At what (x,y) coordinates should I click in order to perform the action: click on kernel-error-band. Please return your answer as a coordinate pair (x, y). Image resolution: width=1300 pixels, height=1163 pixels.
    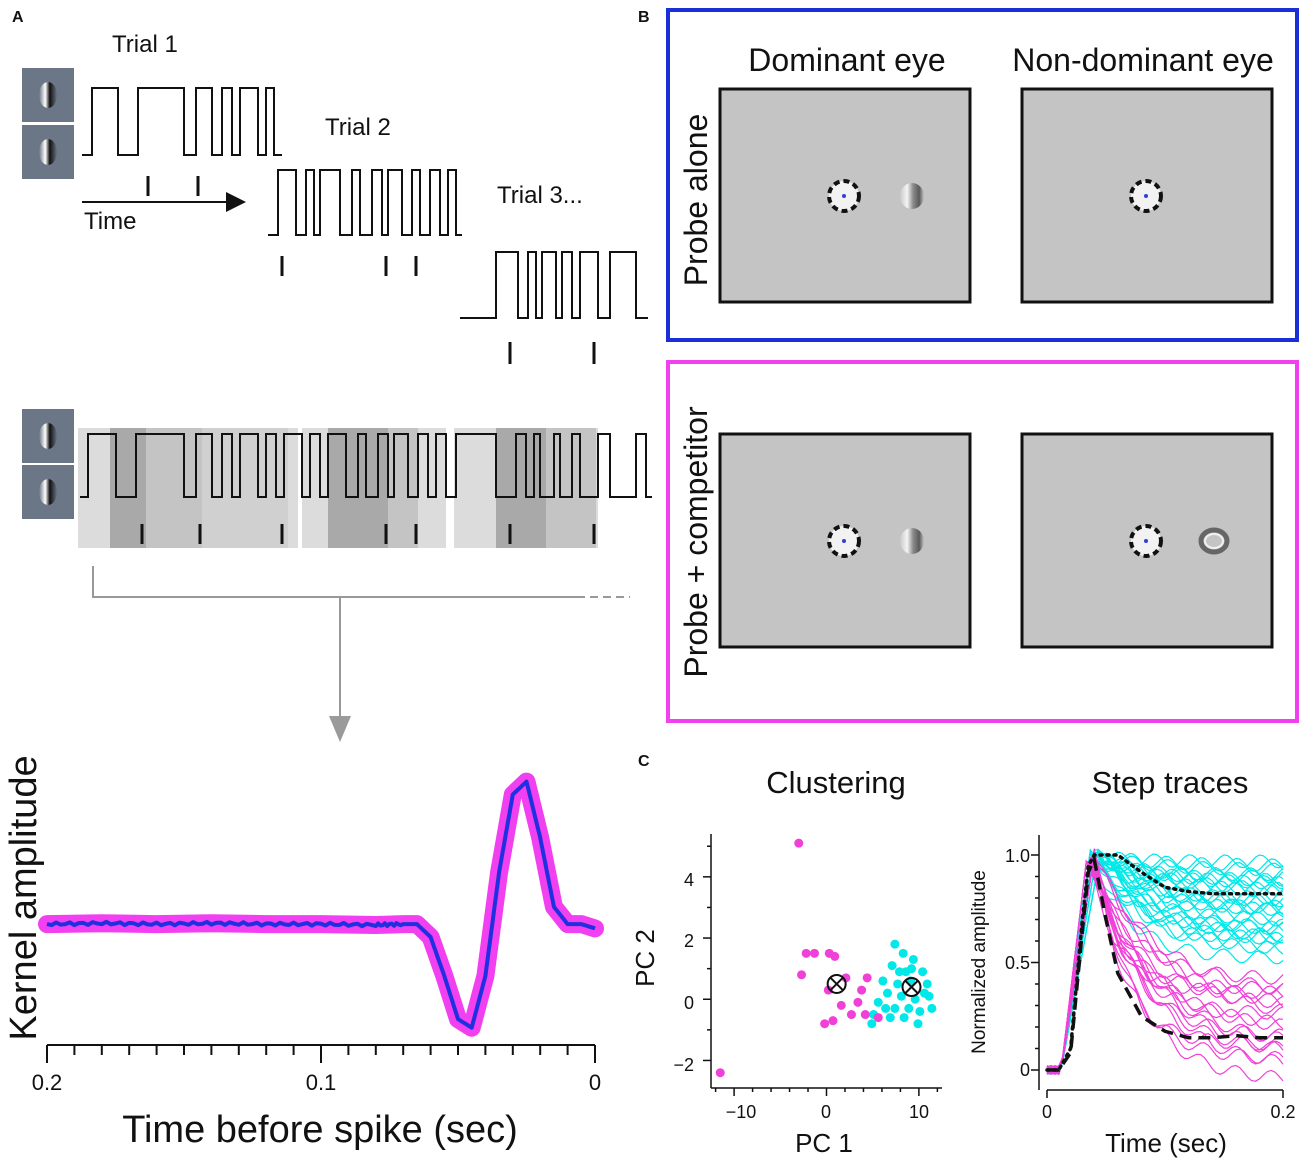
    Looking at the image, I should click on (321, 904).